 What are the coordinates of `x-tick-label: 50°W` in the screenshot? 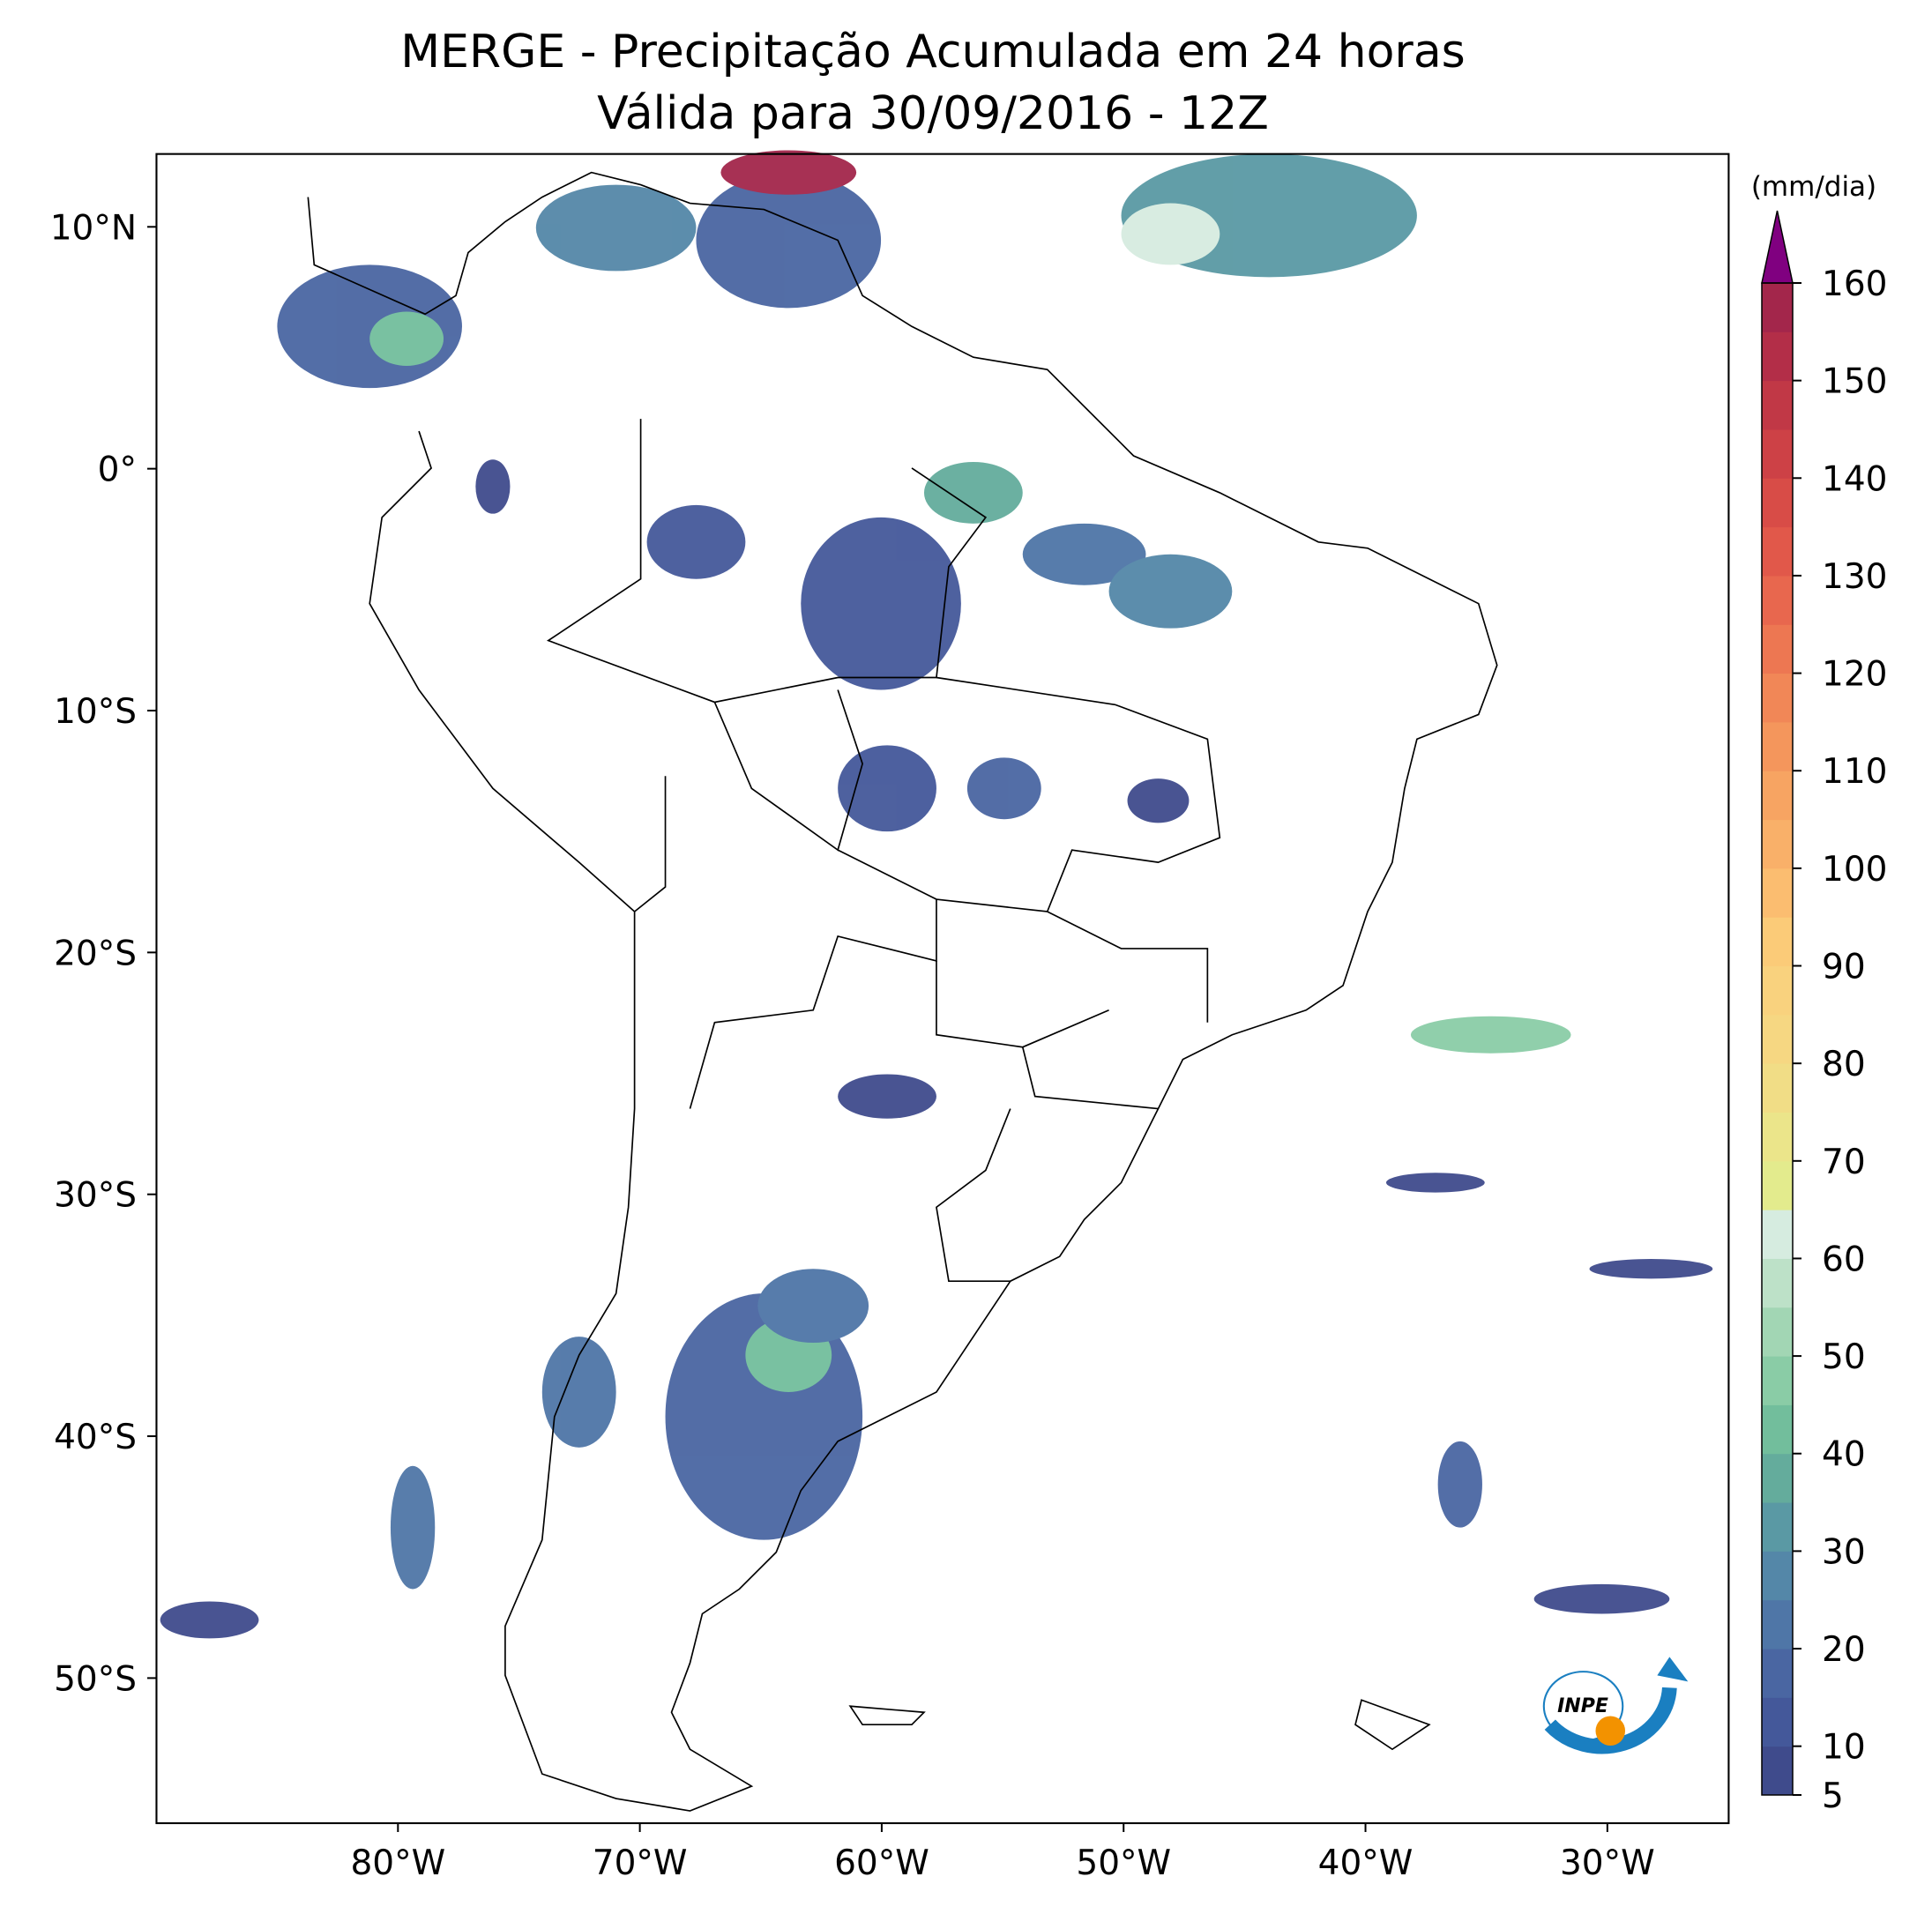 It's located at (1123, 1863).